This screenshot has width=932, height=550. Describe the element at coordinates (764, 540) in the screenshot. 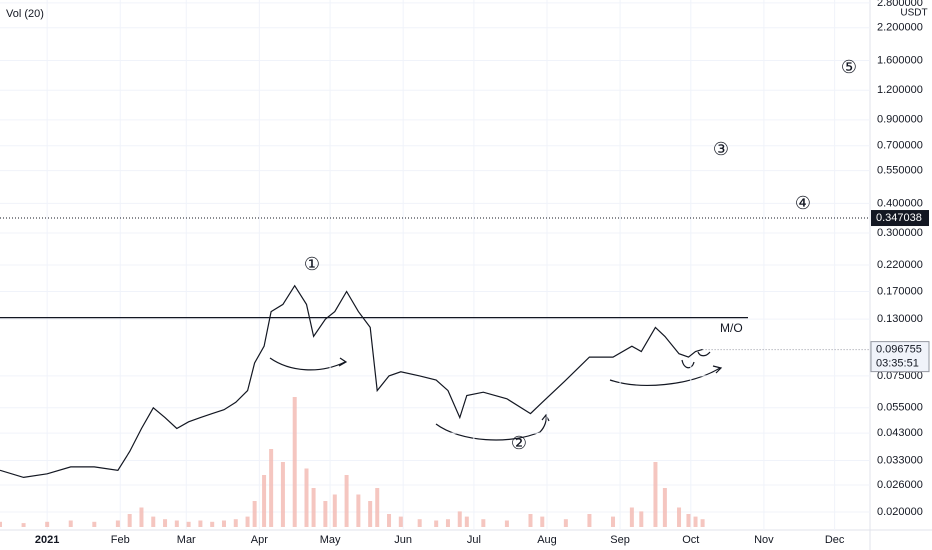

I see `x-tick-label: Nov` at that location.